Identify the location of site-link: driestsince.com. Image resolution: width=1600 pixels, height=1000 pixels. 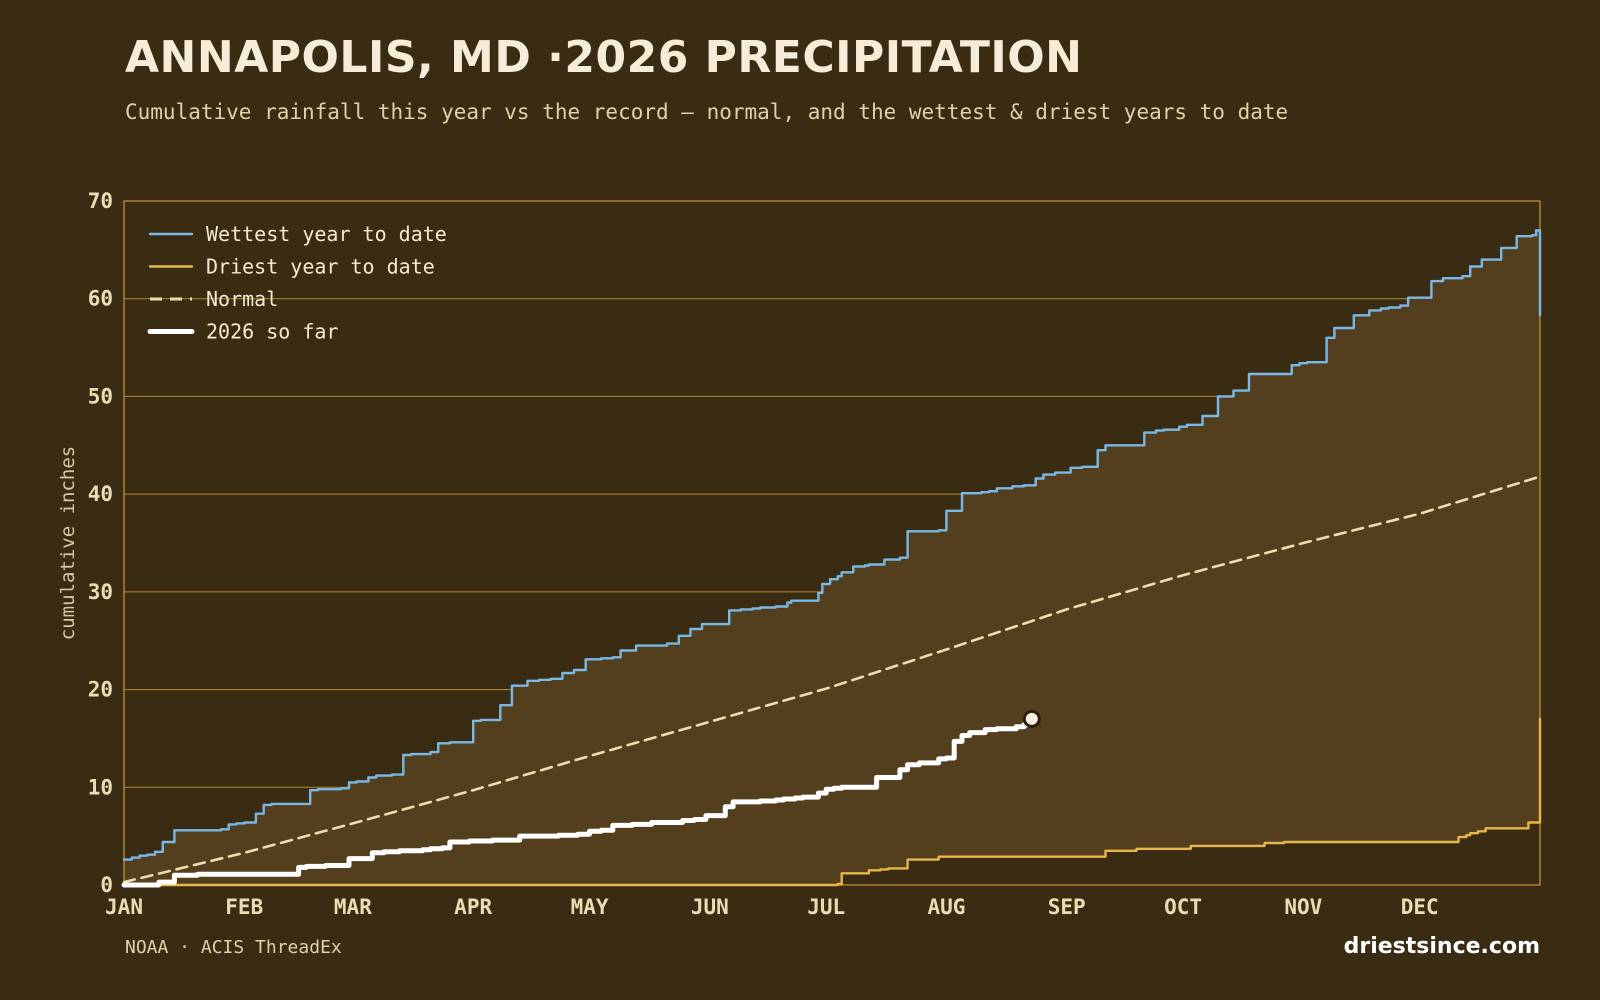
(1441, 946).